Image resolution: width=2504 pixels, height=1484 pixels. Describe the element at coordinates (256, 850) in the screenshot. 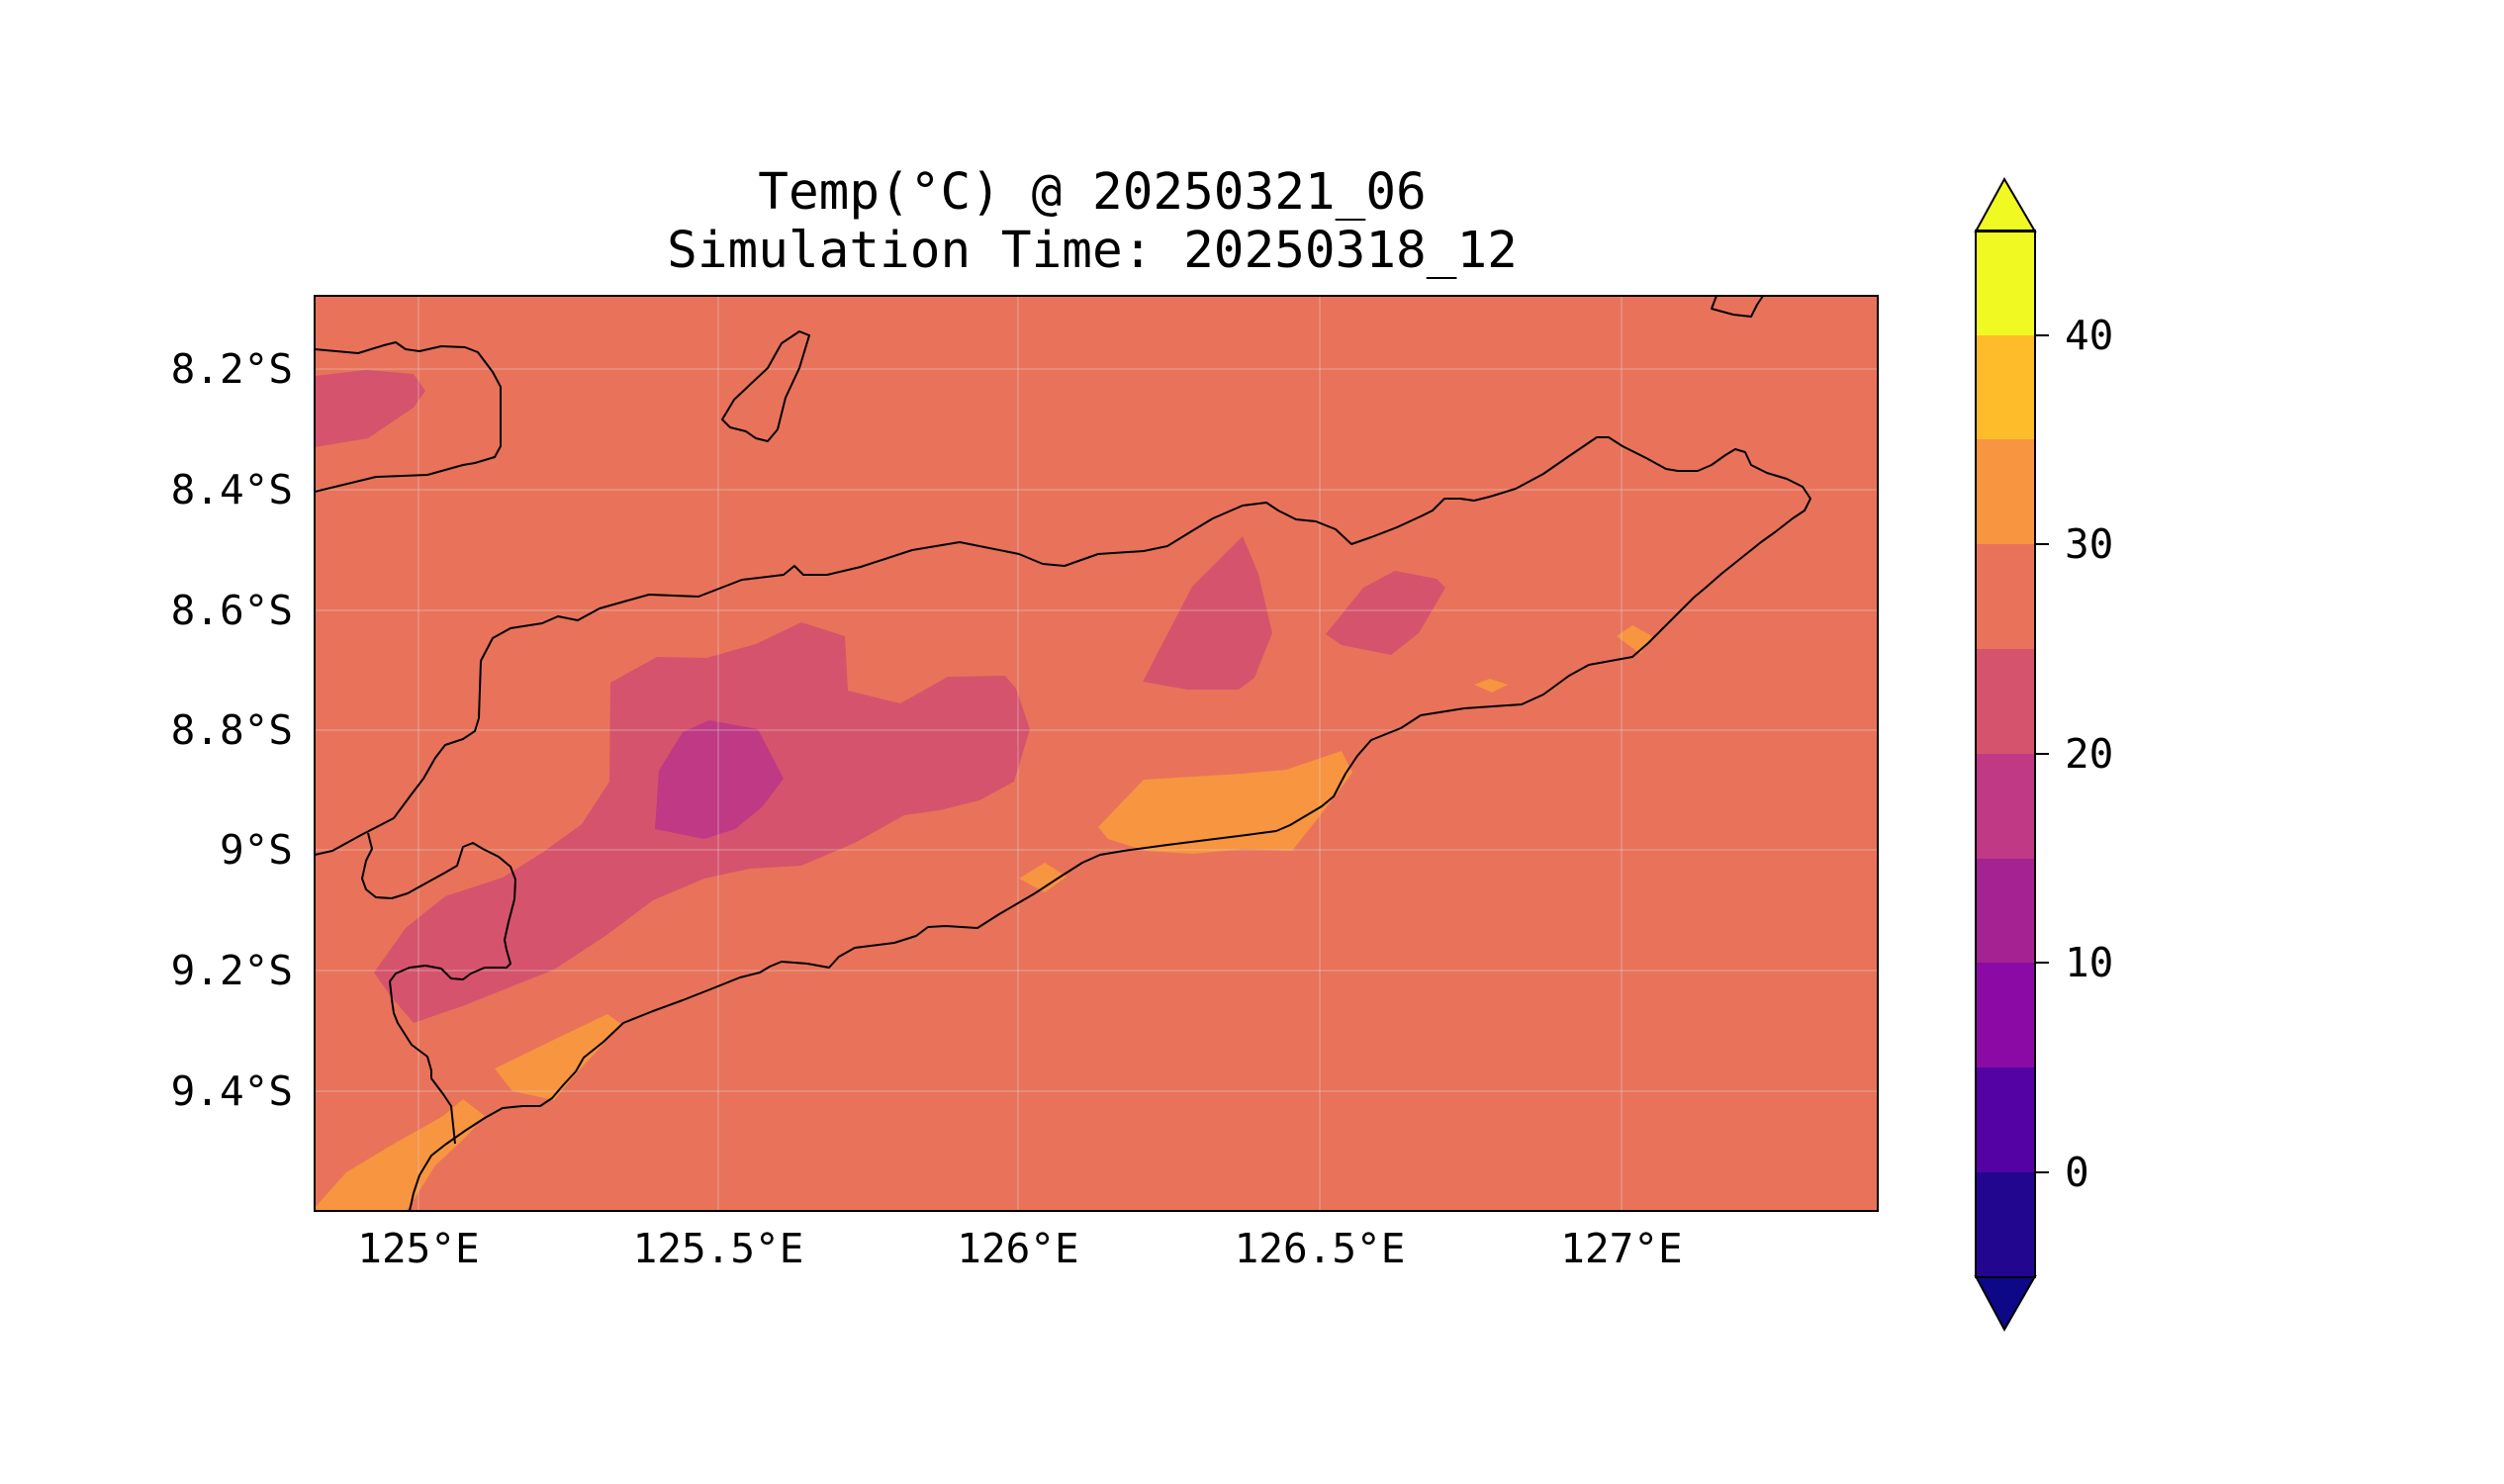

I see `lat-tick-label-9S: 9°S` at that location.